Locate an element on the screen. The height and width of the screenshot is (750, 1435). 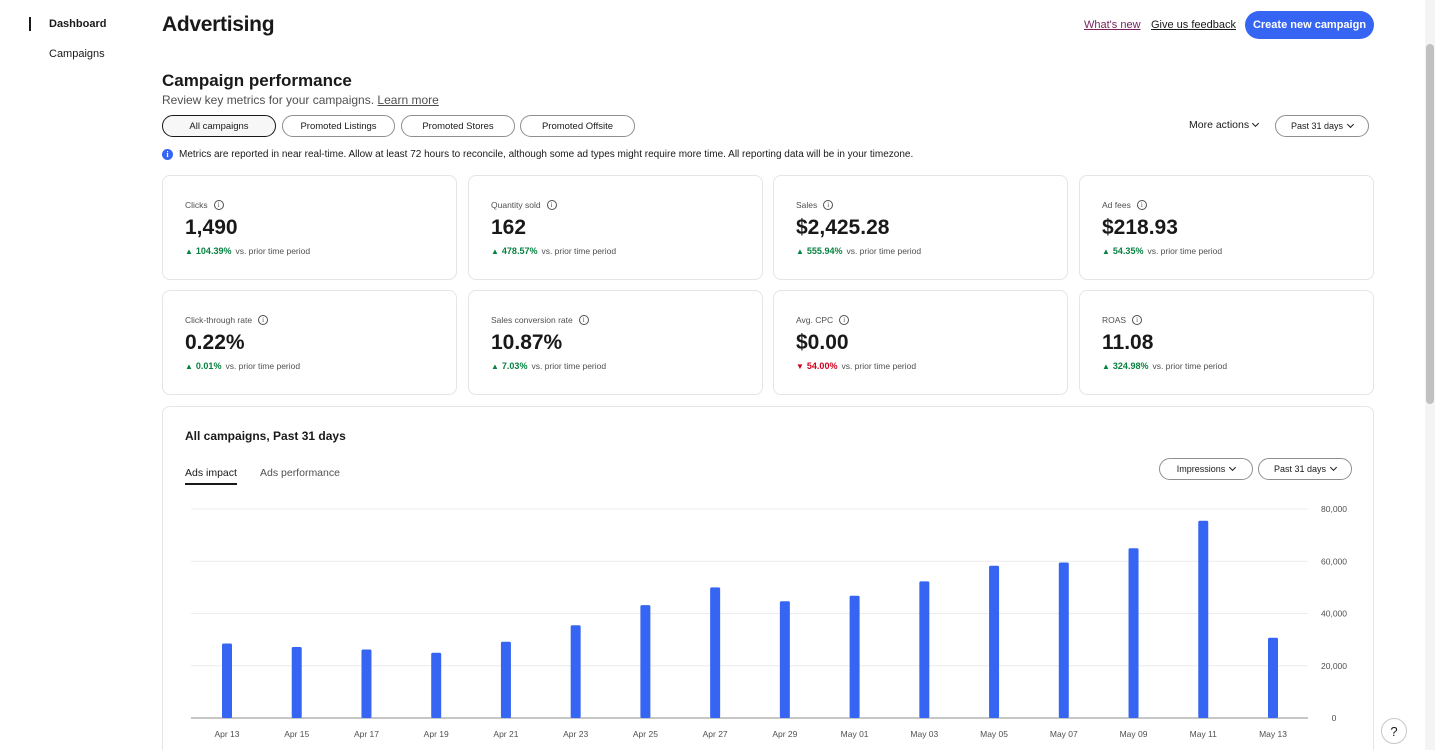
more-actions-label: More actions is located at coordinates (1219, 125).